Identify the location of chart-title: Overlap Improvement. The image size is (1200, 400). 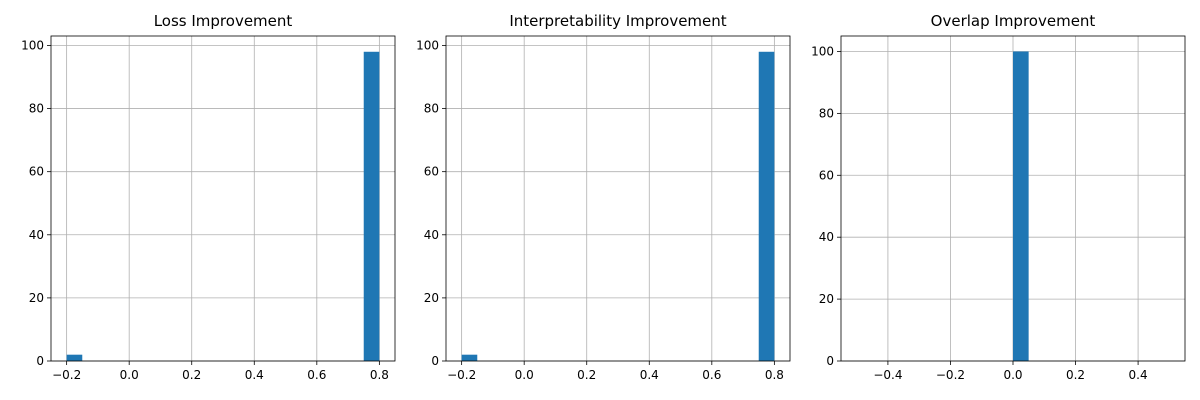
(1013, 21).